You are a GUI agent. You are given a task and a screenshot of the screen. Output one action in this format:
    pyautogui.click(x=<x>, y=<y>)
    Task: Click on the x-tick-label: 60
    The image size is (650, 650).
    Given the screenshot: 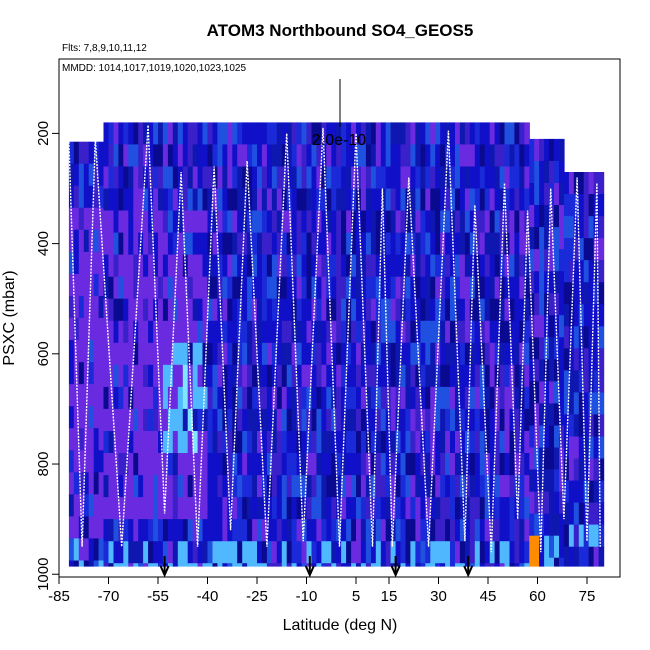 What is the action you would take?
    pyautogui.click(x=537, y=596)
    